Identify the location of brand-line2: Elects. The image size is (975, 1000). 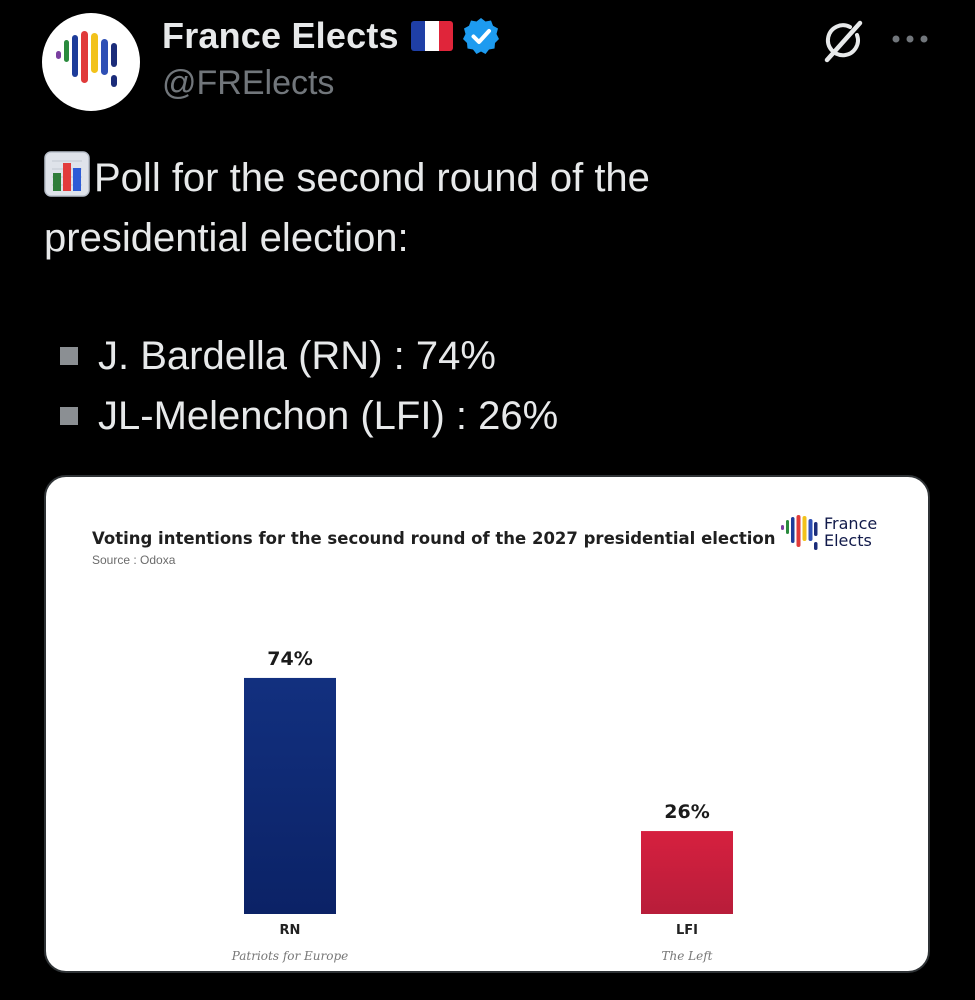
(848, 540).